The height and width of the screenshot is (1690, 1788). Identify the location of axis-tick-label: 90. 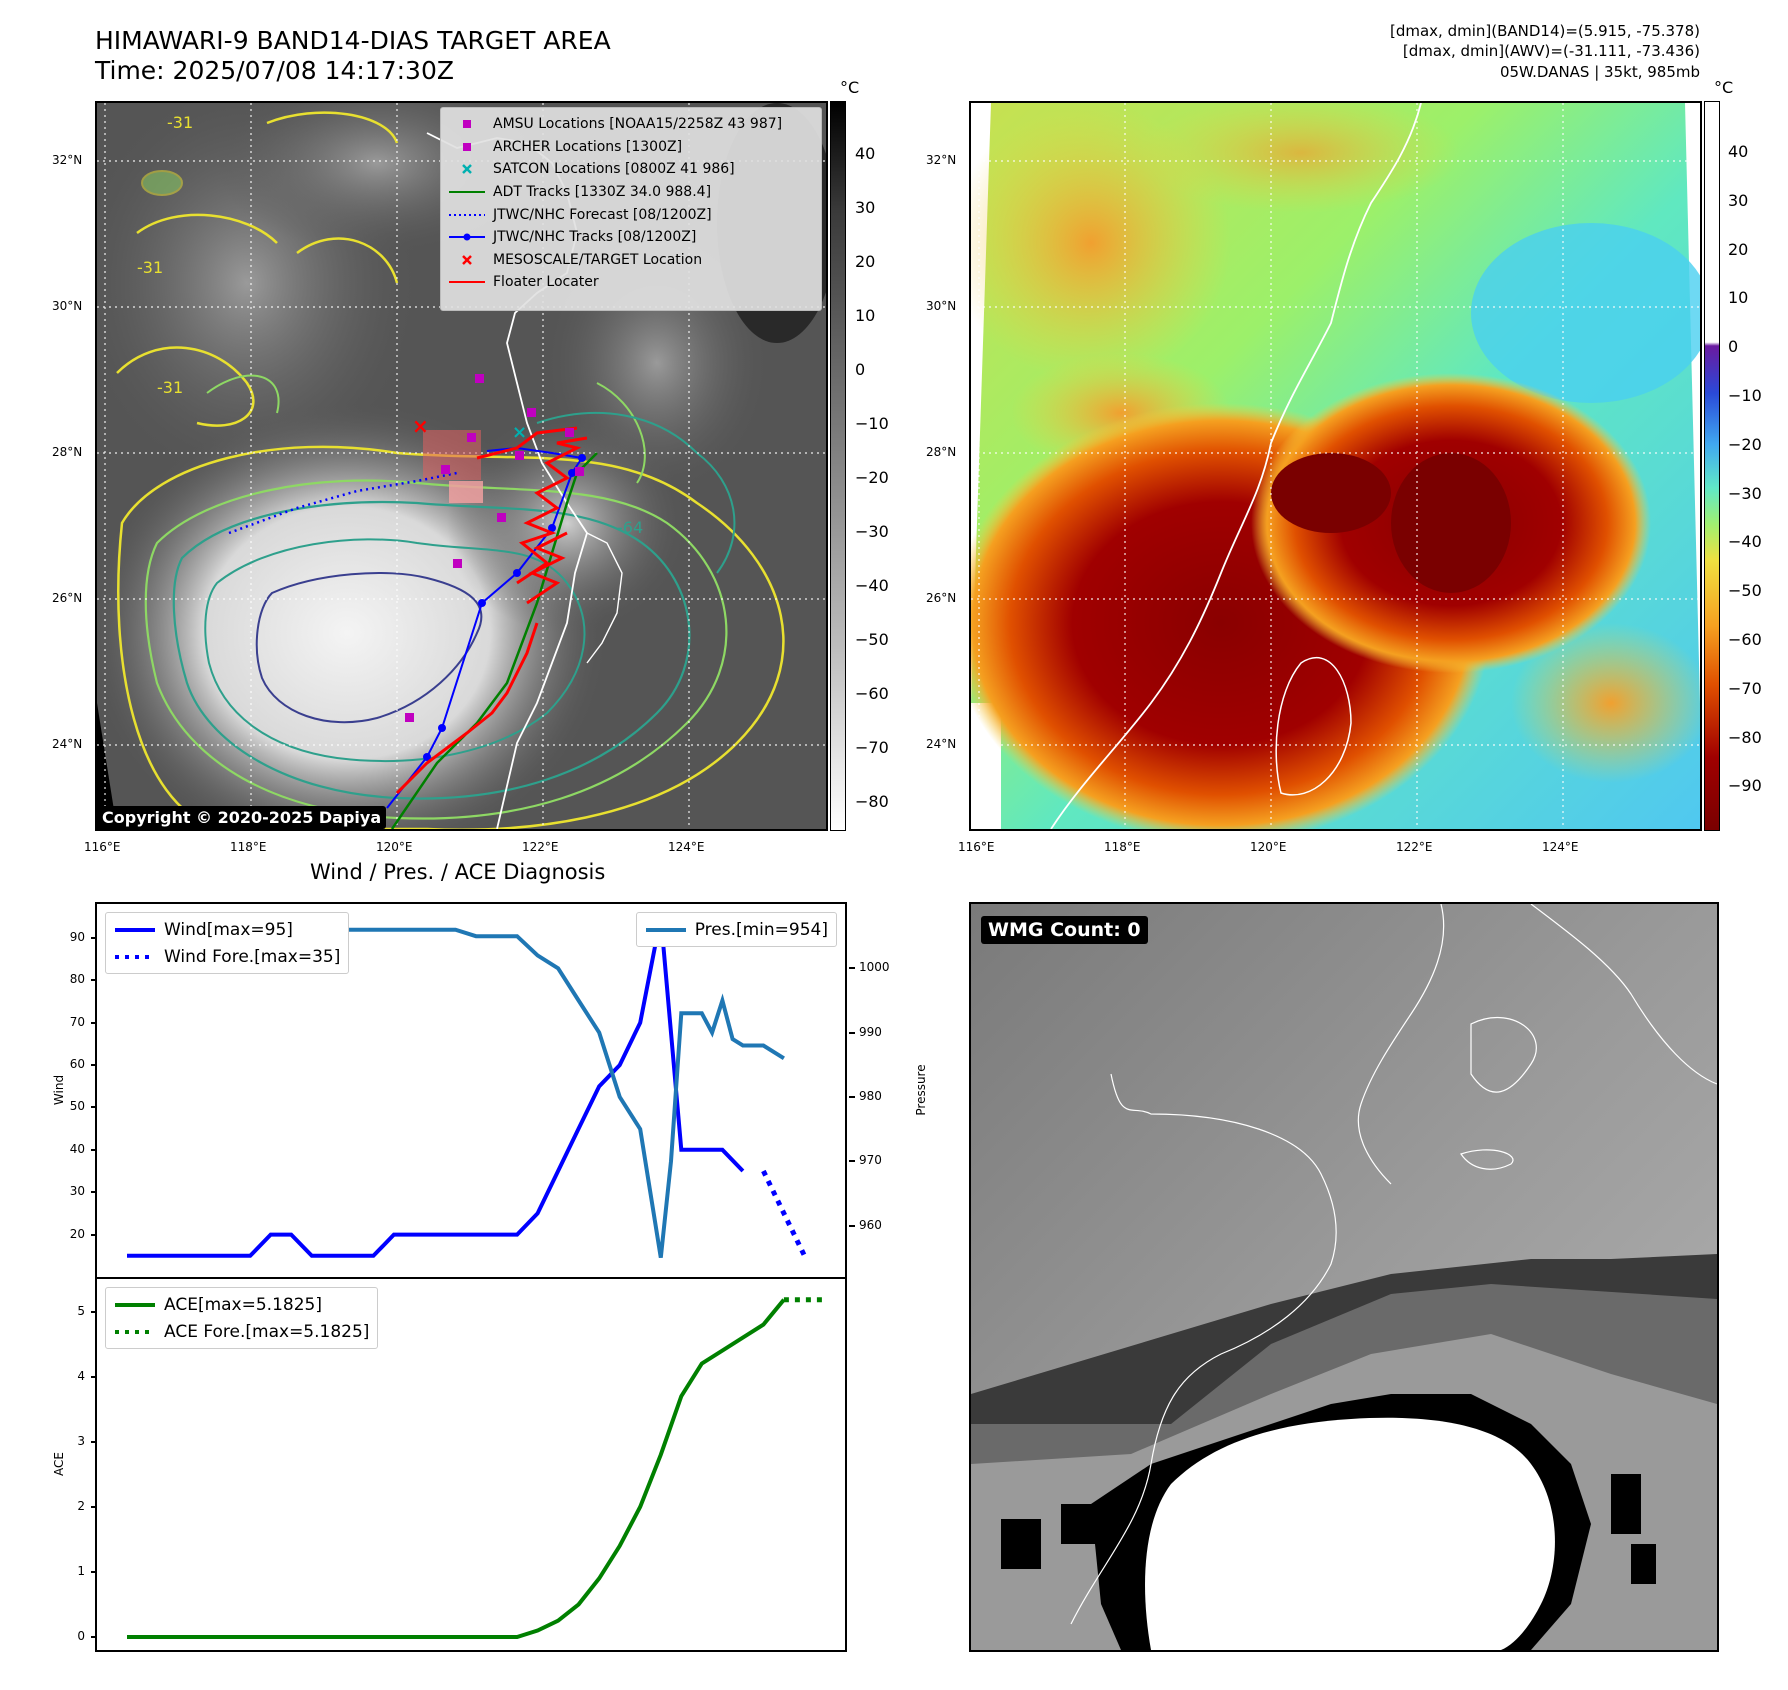
(77, 936).